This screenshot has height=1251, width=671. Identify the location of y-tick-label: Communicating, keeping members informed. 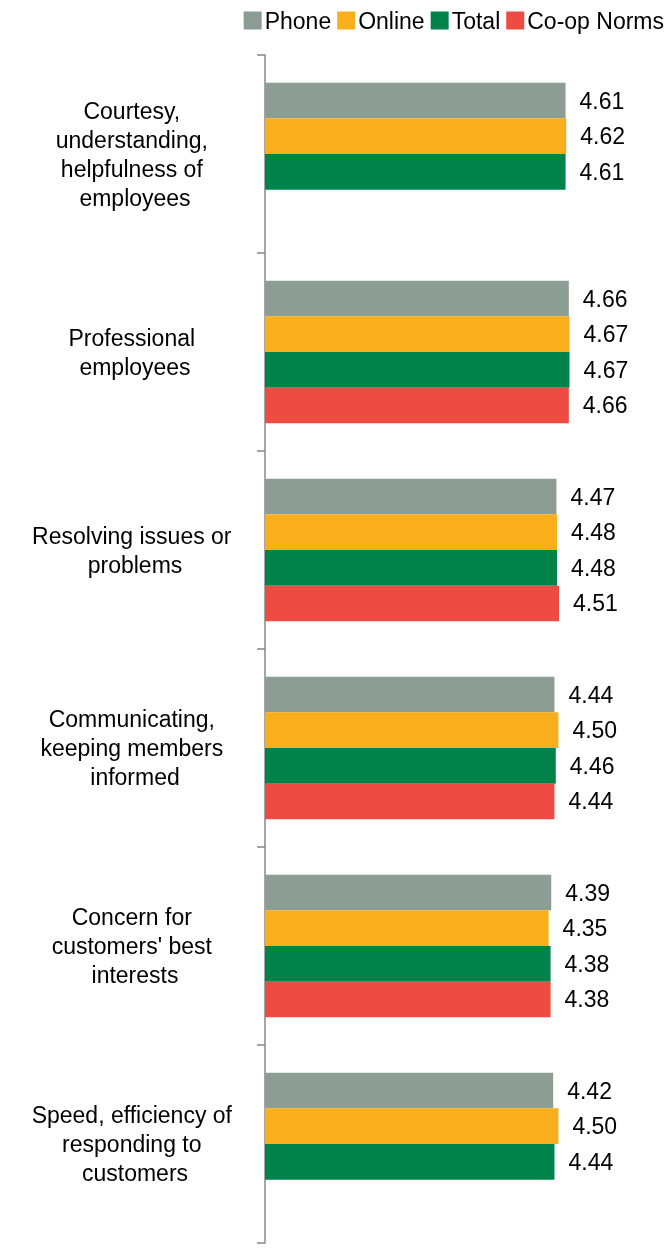
(135, 748).